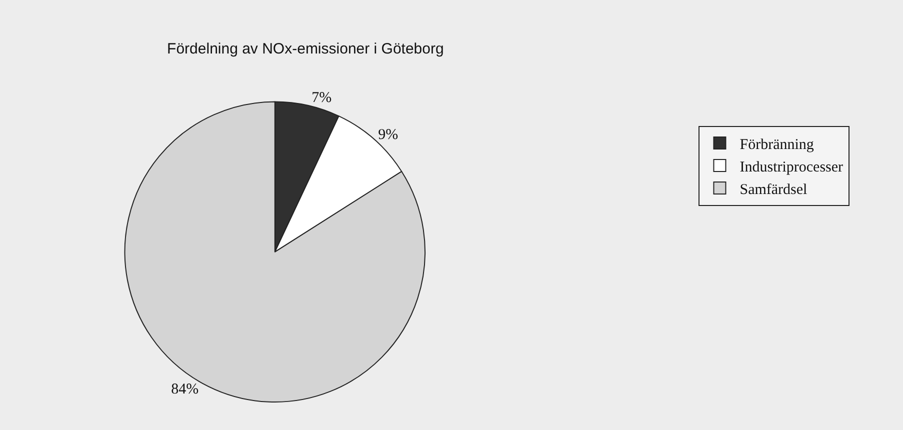 This screenshot has width=903, height=430. What do you see at coordinates (185, 390) in the screenshot?
I see `data-label: 84%` at bounding box center [185, 390].